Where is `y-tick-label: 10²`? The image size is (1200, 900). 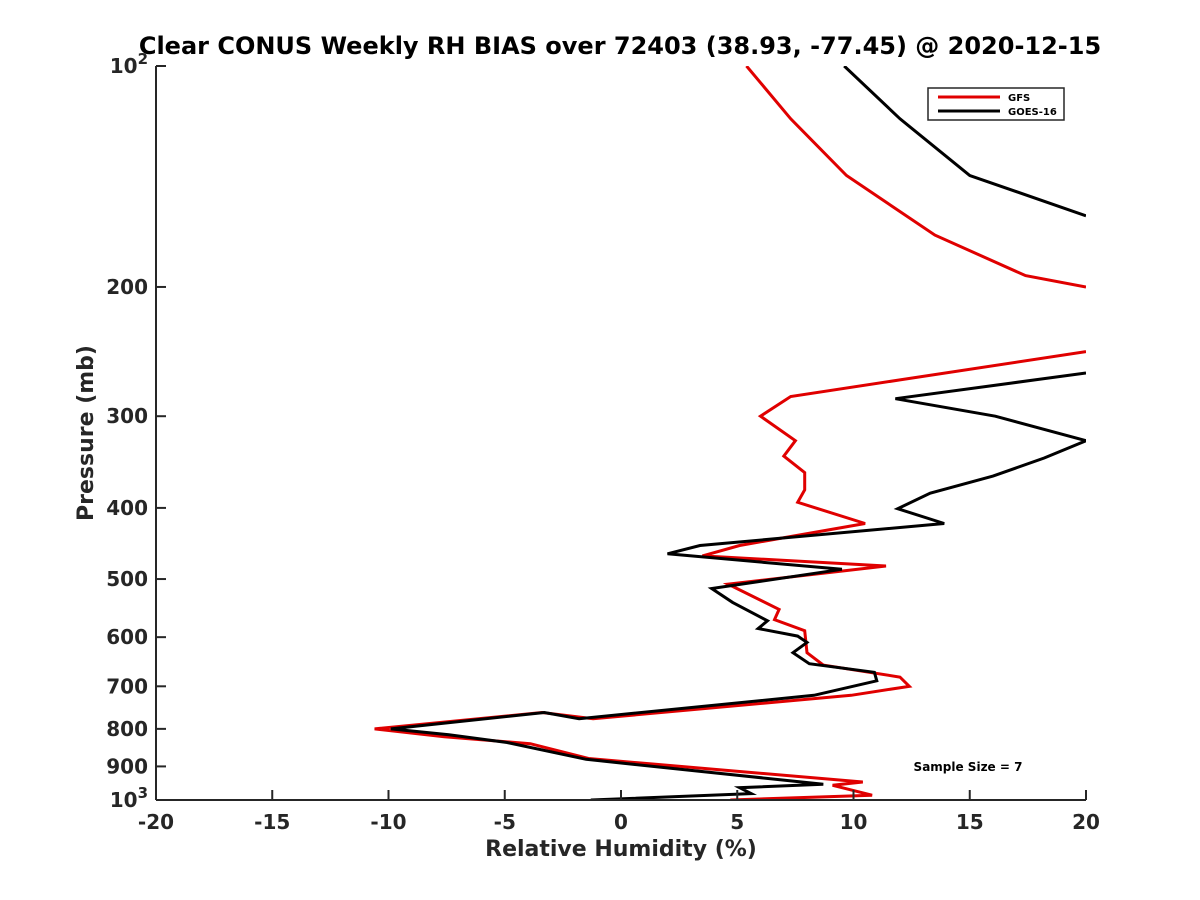 y-tick-label: 10² is located at coordinates (129, 64).